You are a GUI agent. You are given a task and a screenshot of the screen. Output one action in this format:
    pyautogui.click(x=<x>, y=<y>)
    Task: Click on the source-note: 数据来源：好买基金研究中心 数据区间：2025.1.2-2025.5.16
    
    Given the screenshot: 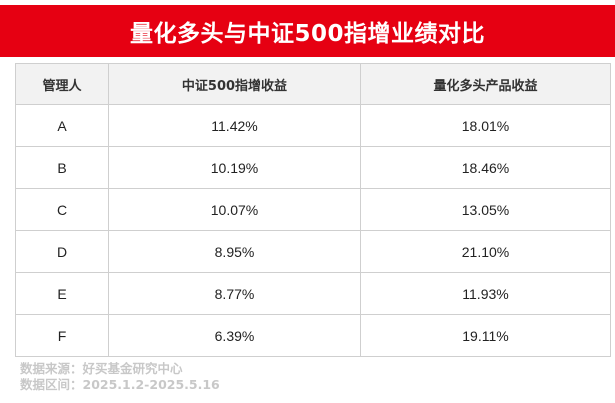 What is the action you would take?
    pyautogui.click(x=120, y=377)
    